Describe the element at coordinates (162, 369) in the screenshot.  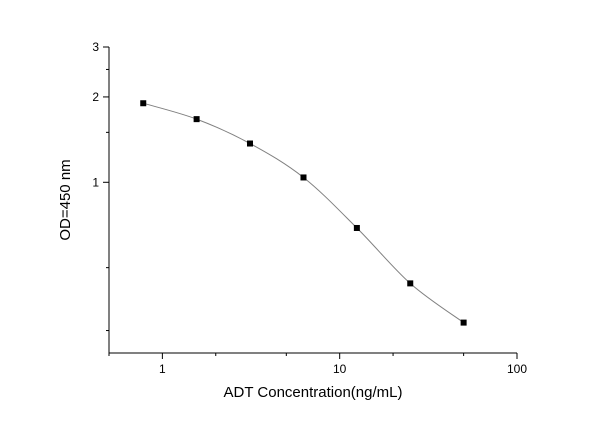
I see `x-tick-label: 1` at that location.